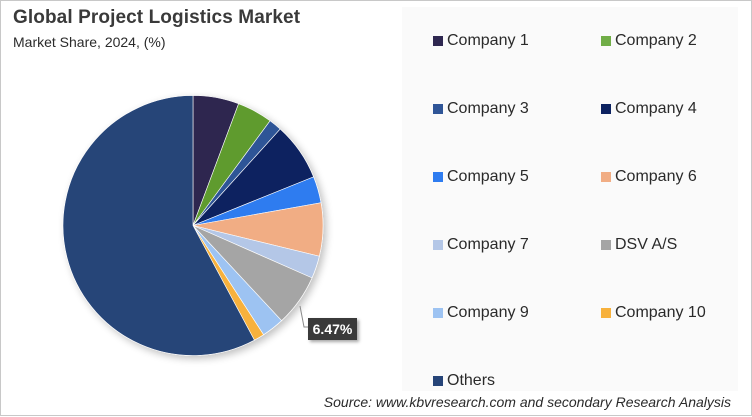 The height and width of the screenshot is (417, 752). Describe the element at coordinates (303, 316) in the screenshot. I see `leader-line` at that location.